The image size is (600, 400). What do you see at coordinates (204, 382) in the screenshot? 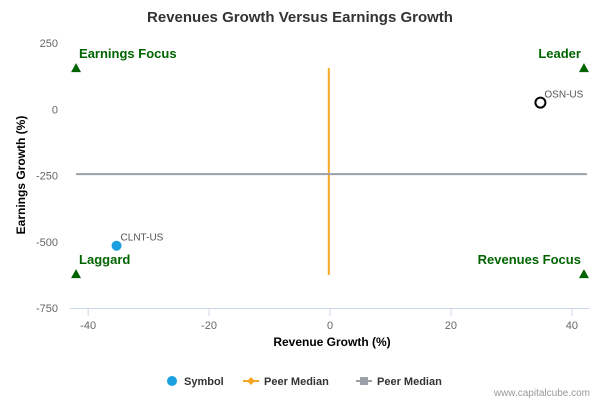
I see `legend-item-symbol: Symbol` at bounding box center [204, 382].